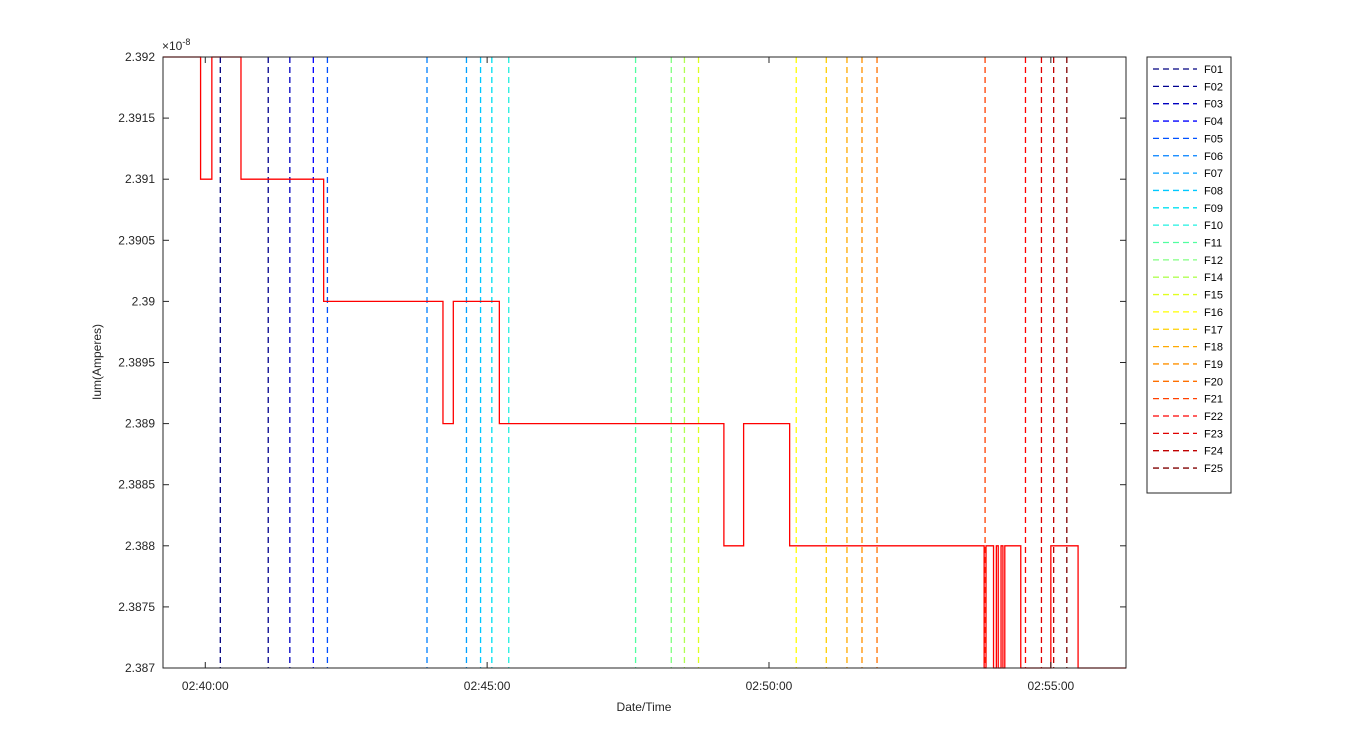 The image size is (1350, 750). I want to click on legend-item-f04: F04, so click(1188, 122).